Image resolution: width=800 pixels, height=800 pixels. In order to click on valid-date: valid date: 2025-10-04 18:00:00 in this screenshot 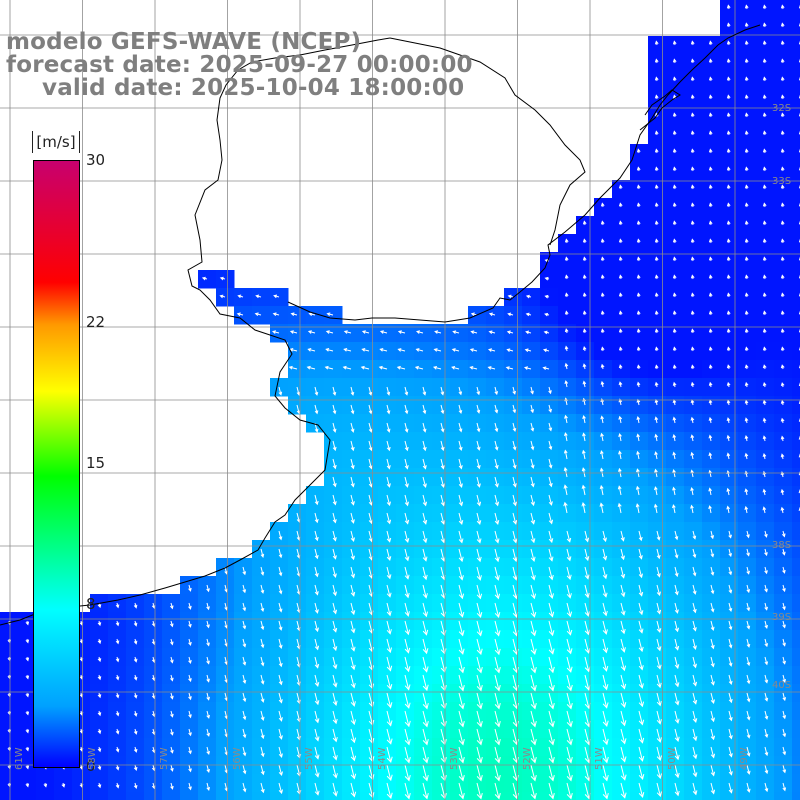, I will do `click(253, 88)`.